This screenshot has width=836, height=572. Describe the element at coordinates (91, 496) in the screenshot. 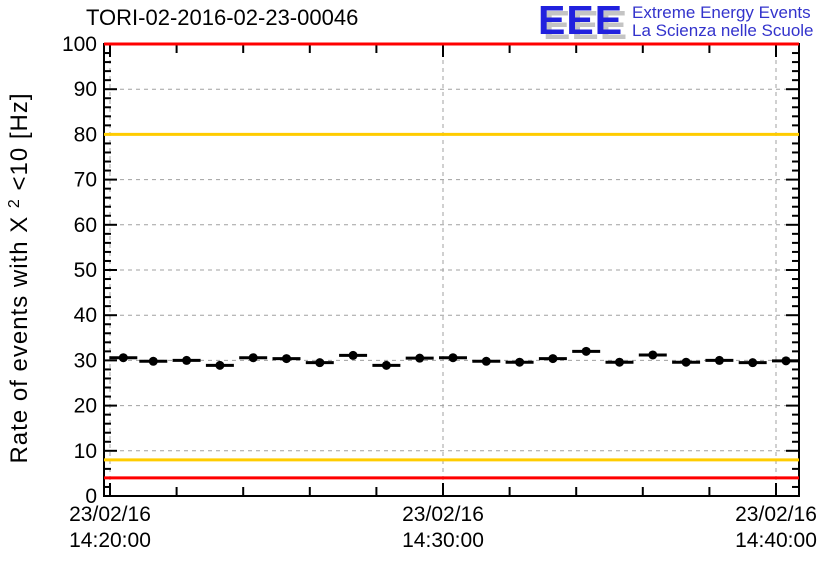

I see `y-tick-label: 0` at that location.